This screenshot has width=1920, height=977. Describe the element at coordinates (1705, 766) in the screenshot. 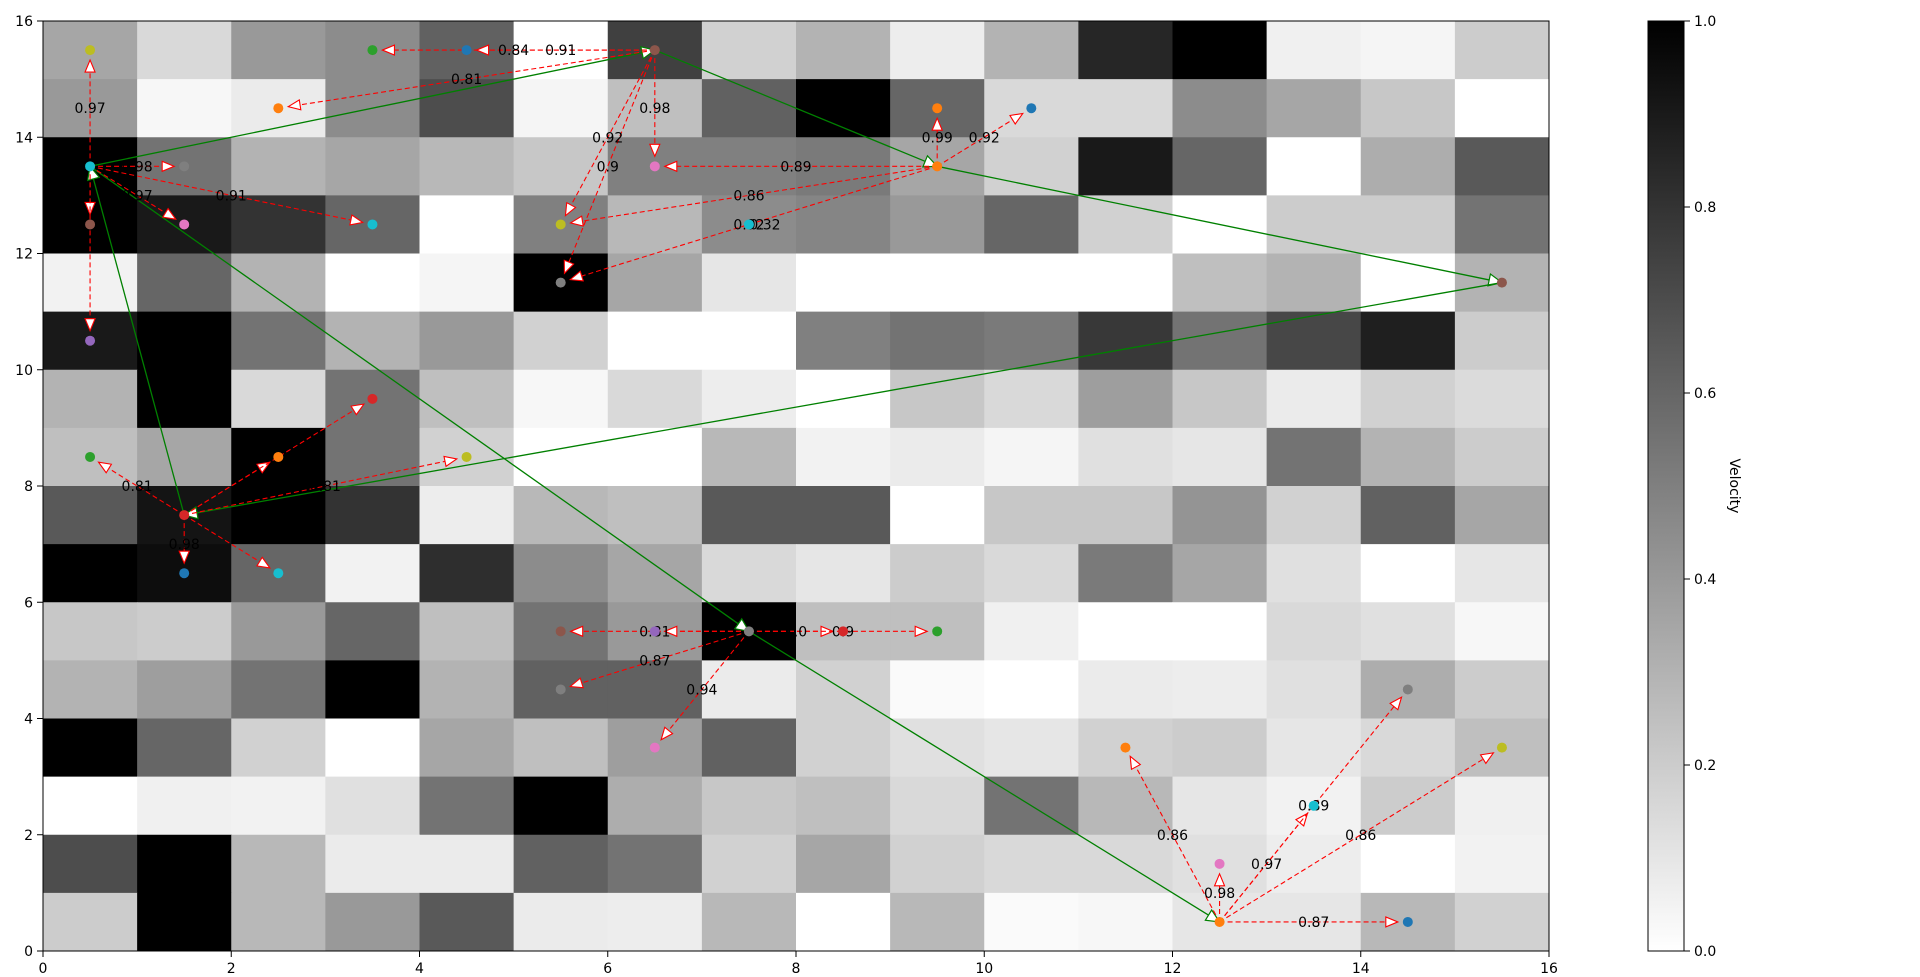

I see `colorbar-tick-label: 0.2` at that location.